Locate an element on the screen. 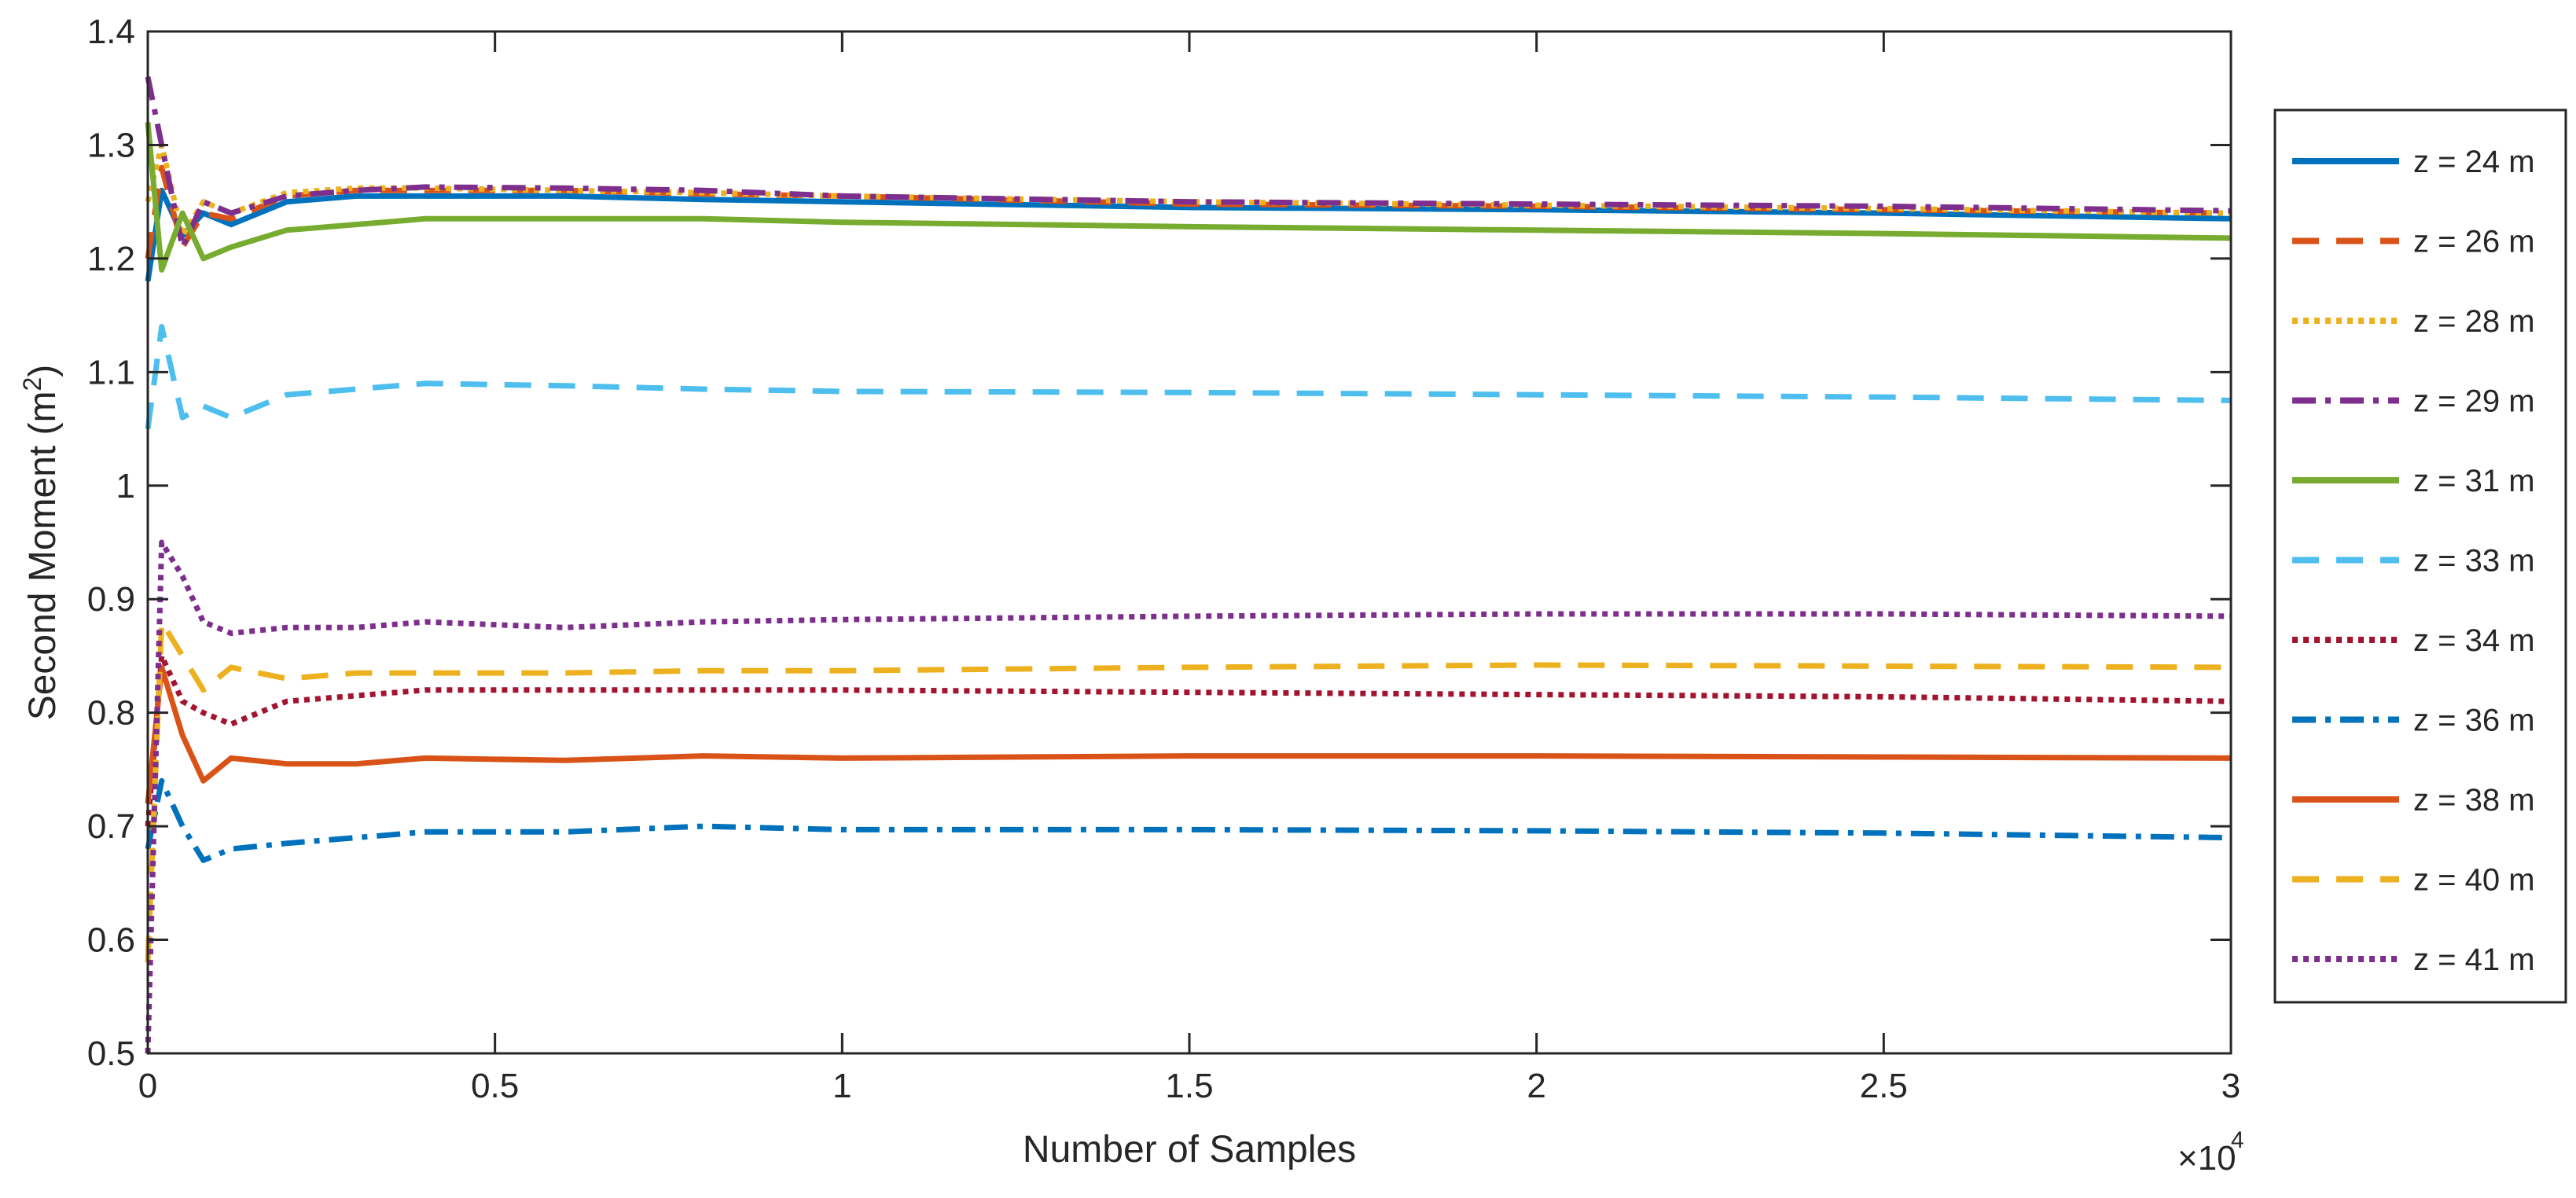  y-axis-label-sup: 2 is located at coordinates (32, 384).